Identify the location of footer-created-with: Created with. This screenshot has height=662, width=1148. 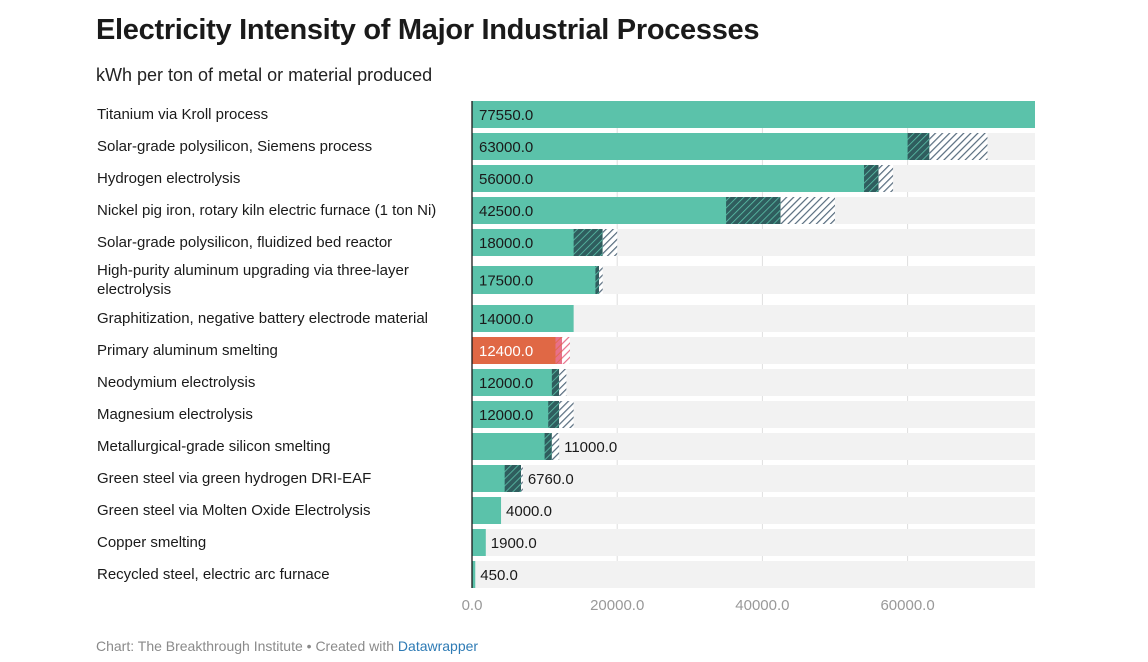
(355, 646).